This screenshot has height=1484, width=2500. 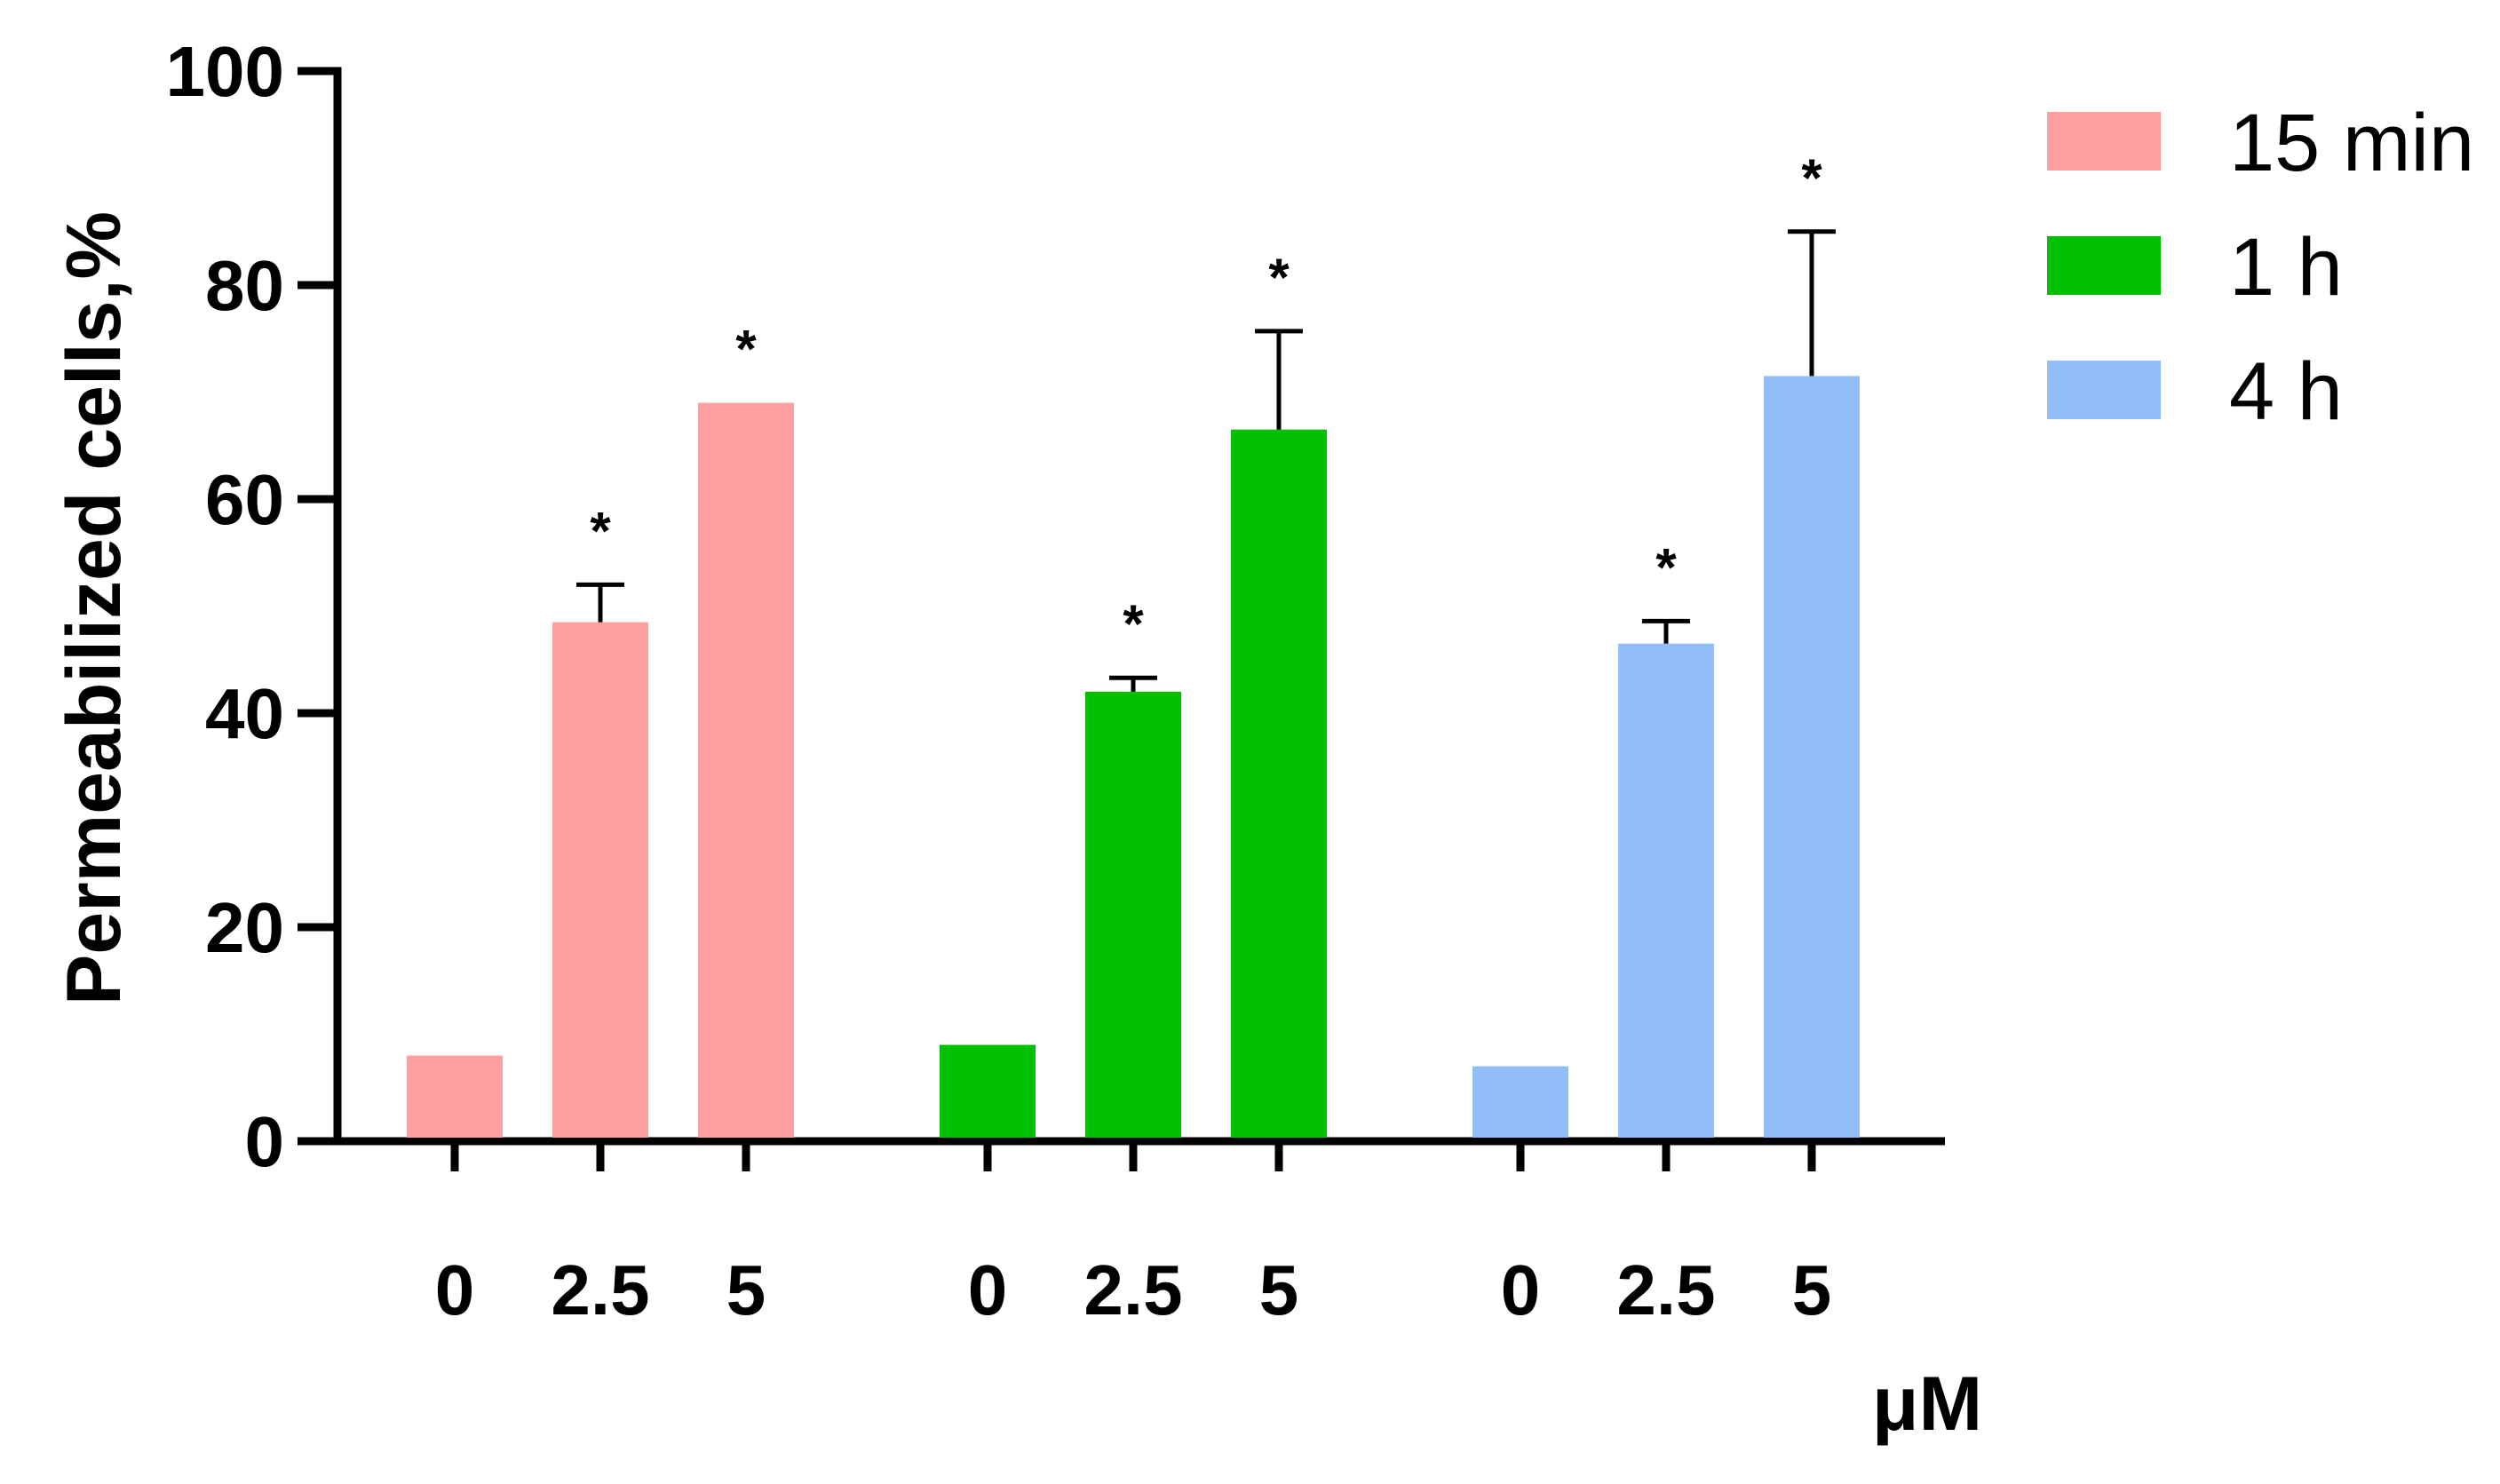 What do you see at coordinates (1133, 1235) in the screenshot?
I see `x-ticks: 0 2.5 5 0 2.5 5 0 2.5 5` at bounding box center [1133, 1235].